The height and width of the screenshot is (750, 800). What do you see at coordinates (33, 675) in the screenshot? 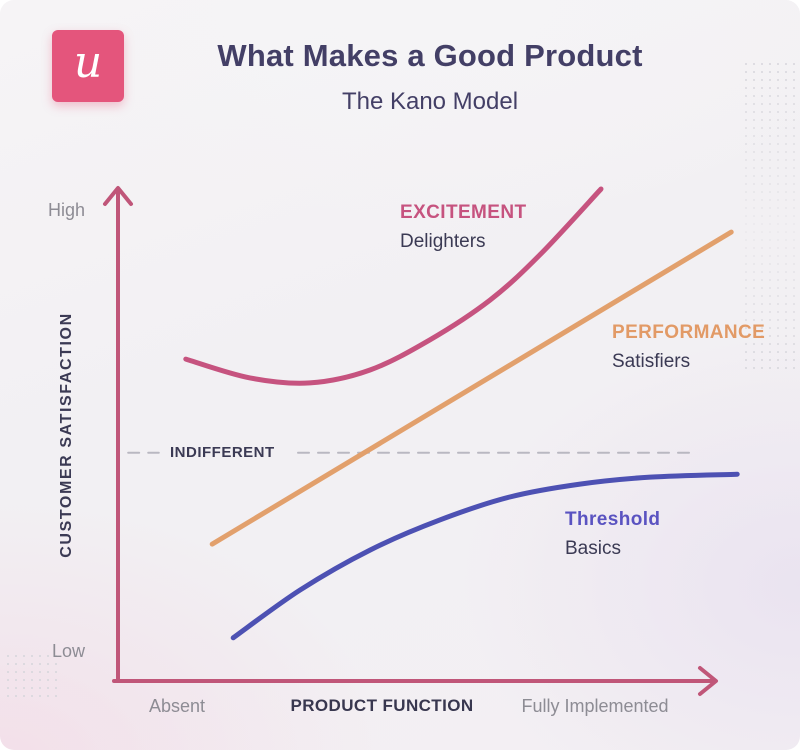
I see `dot-grid-bottom-left` at bounding box center [33, 675].